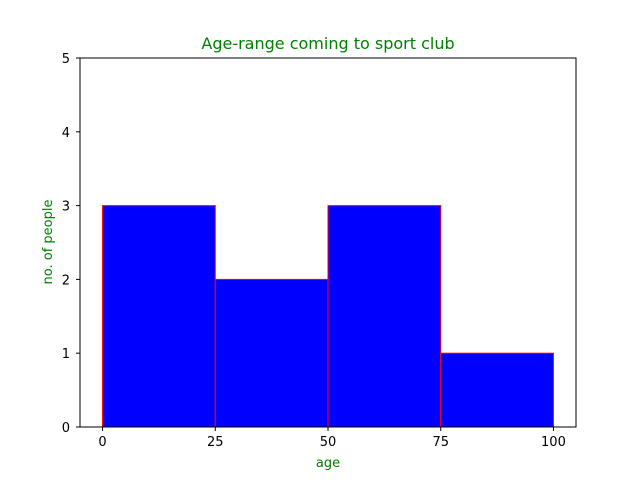 Image resolution: width=640 pixels, height=480 pixels. I want to click on x-axis-label: age, so click(328, 463).